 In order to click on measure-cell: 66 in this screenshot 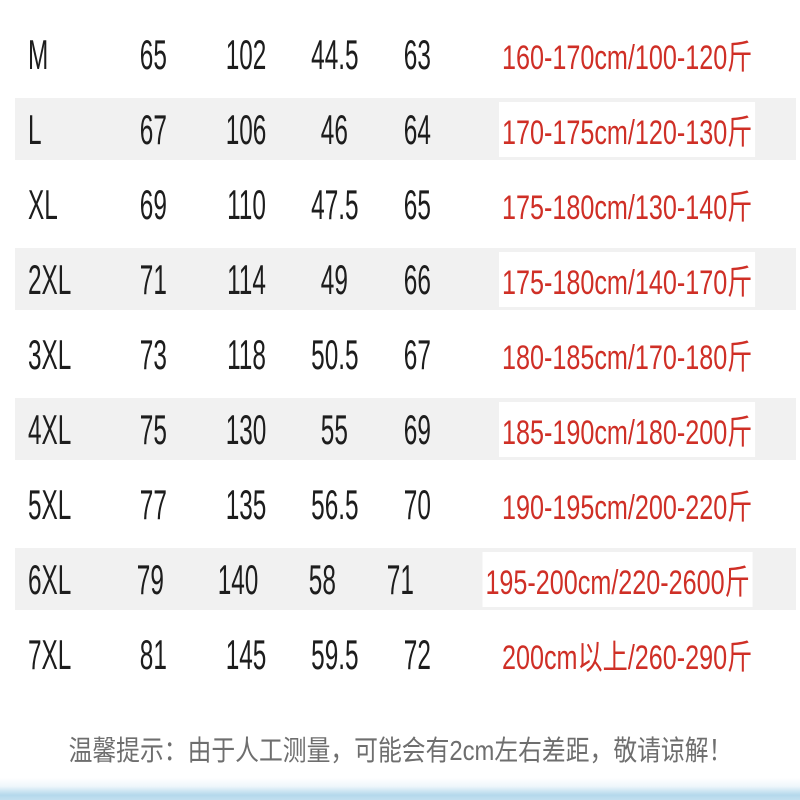, I will do `click(417, 279)`.